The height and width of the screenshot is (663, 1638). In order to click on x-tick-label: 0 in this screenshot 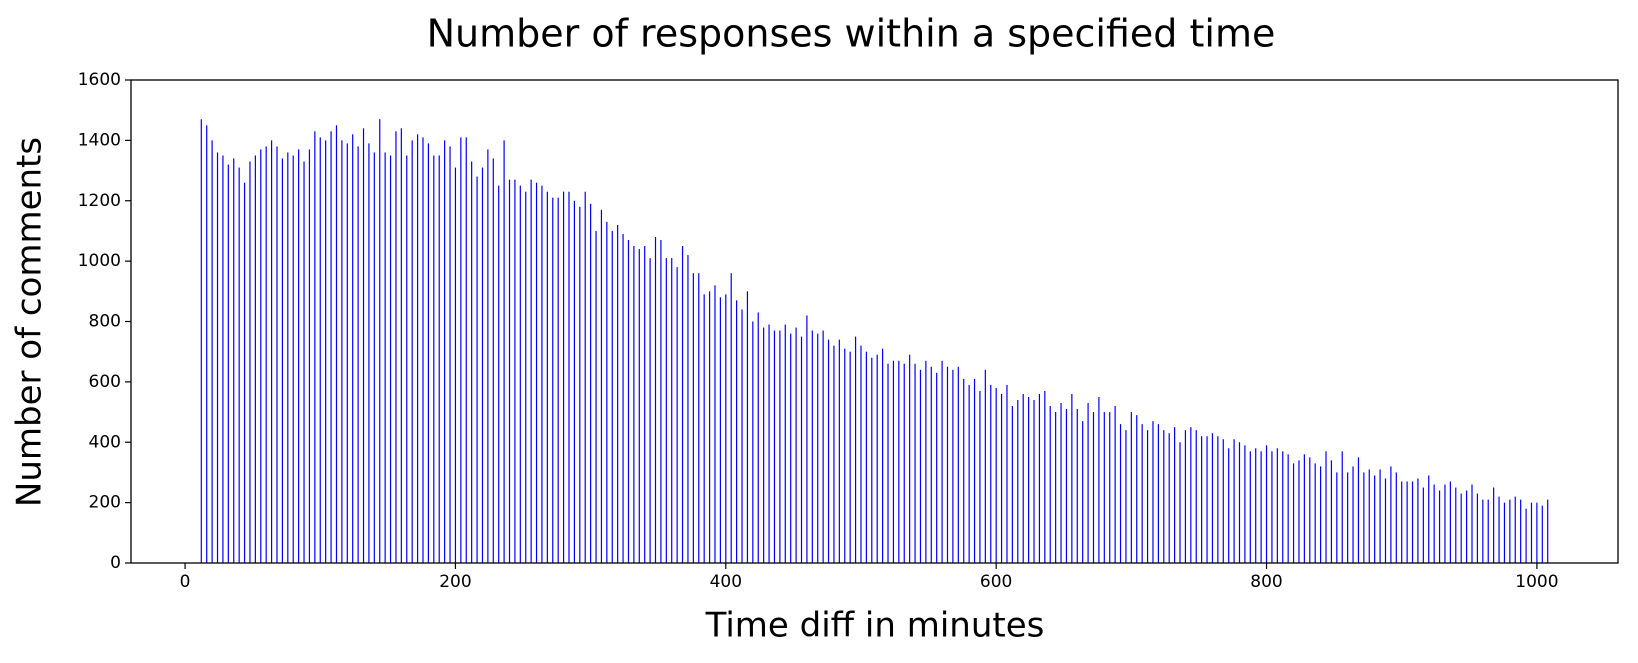, I will do `click(185, 582)`.